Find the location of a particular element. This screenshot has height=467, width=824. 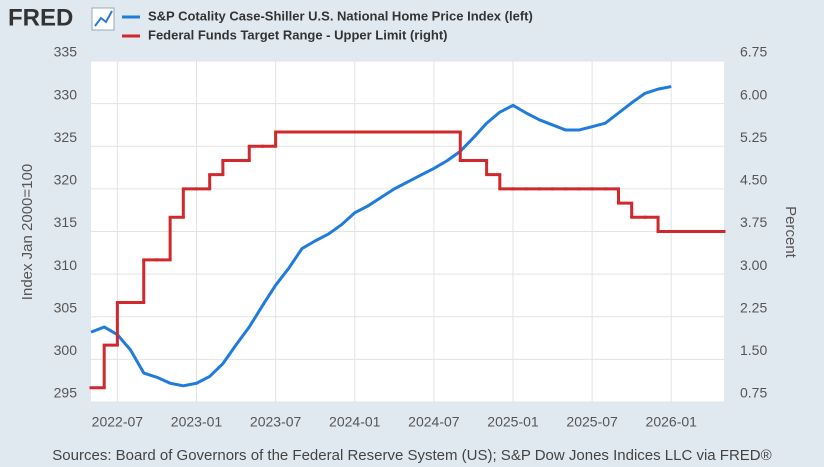

y-axis-title: Index Jan 2000=100 is located at coordinates (27, 232).